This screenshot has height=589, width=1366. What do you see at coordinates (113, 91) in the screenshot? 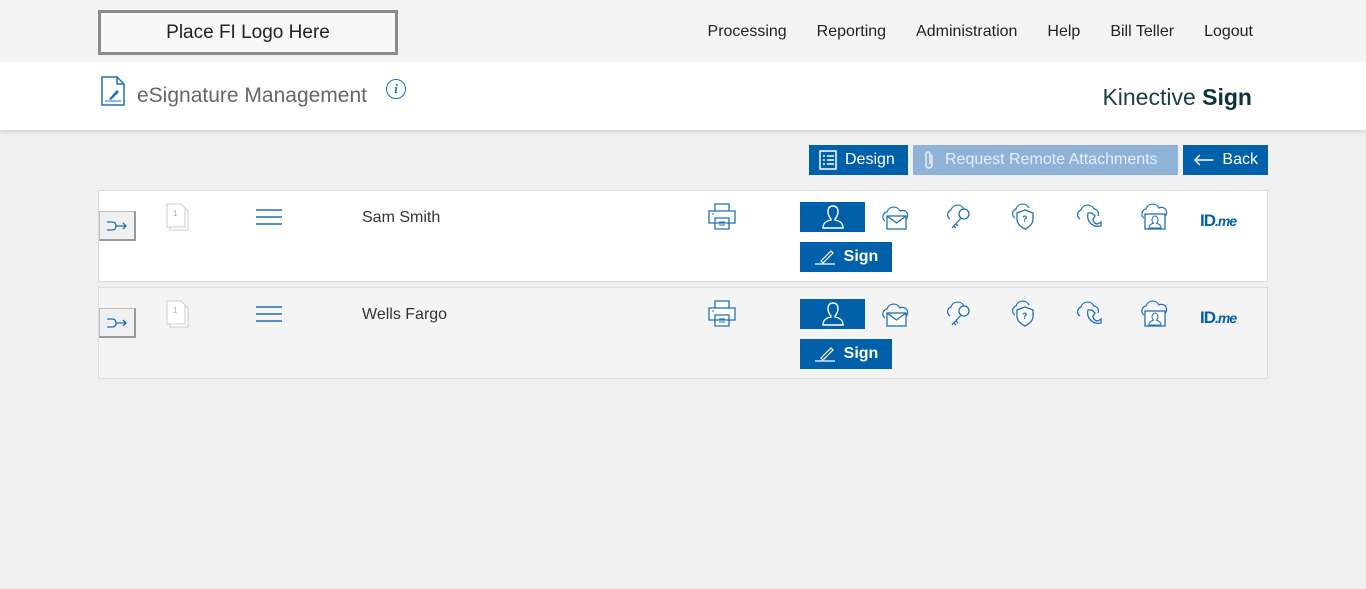
I see `esignature-document-icon` at bounding box center [113, 91].